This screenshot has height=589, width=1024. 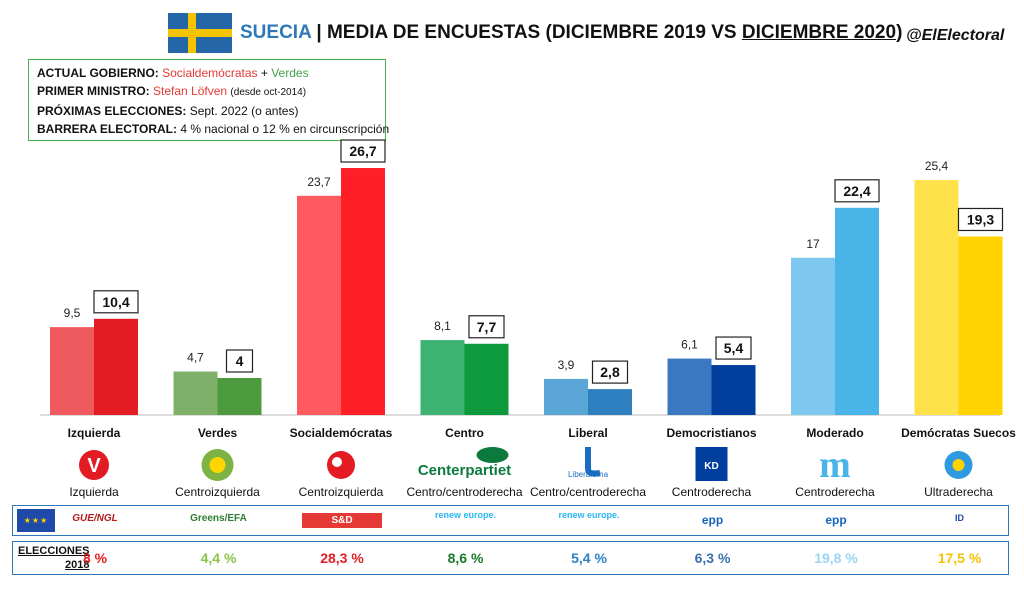 I want to click on eu-group-logo: ID, so click(x=959, y=518).